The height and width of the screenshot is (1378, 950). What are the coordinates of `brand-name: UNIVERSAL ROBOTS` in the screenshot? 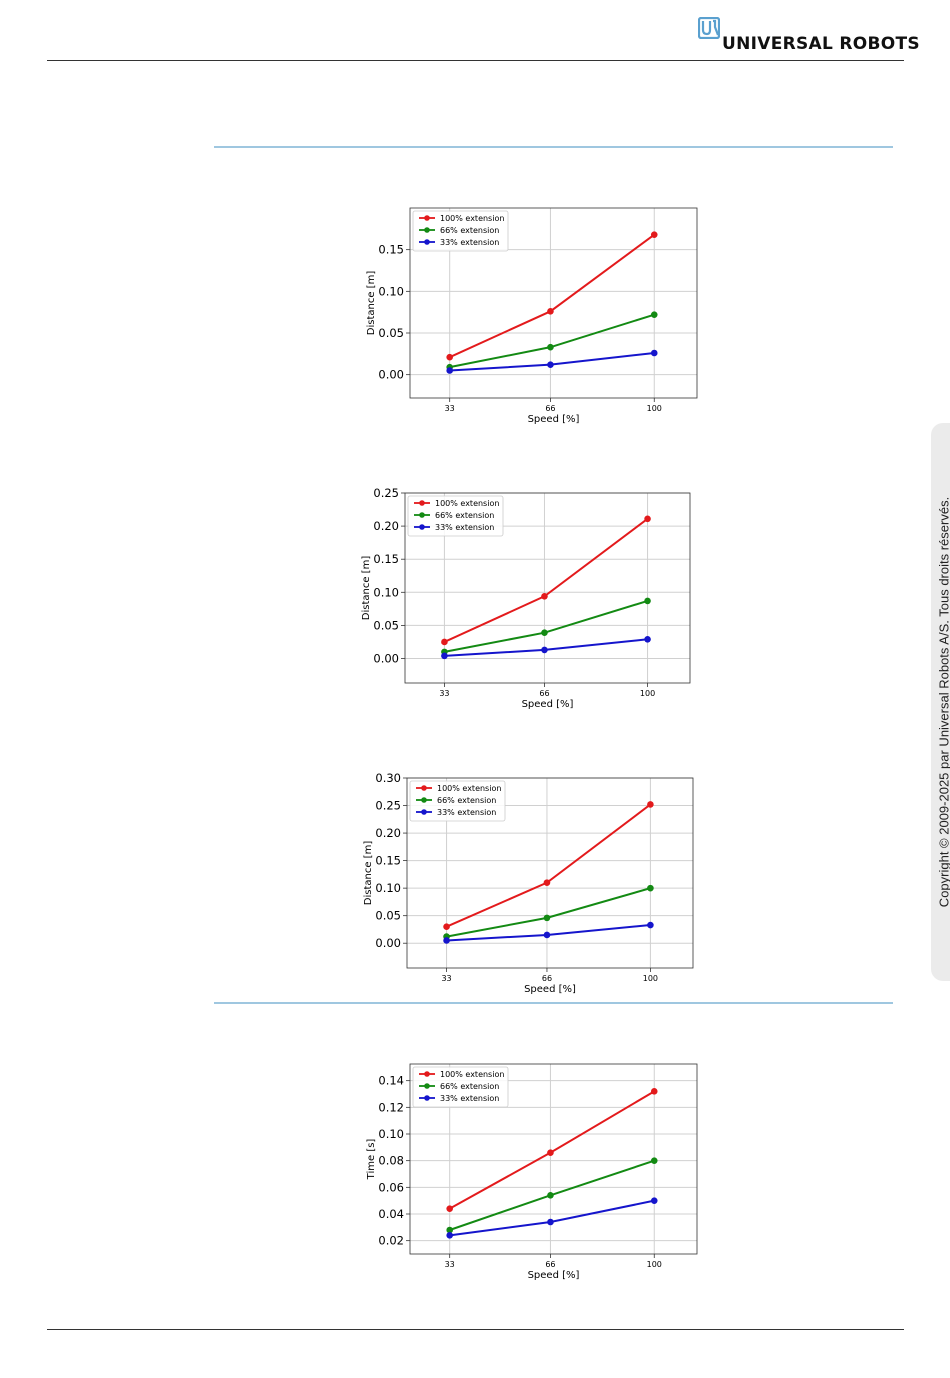 It's located at (821, 44).